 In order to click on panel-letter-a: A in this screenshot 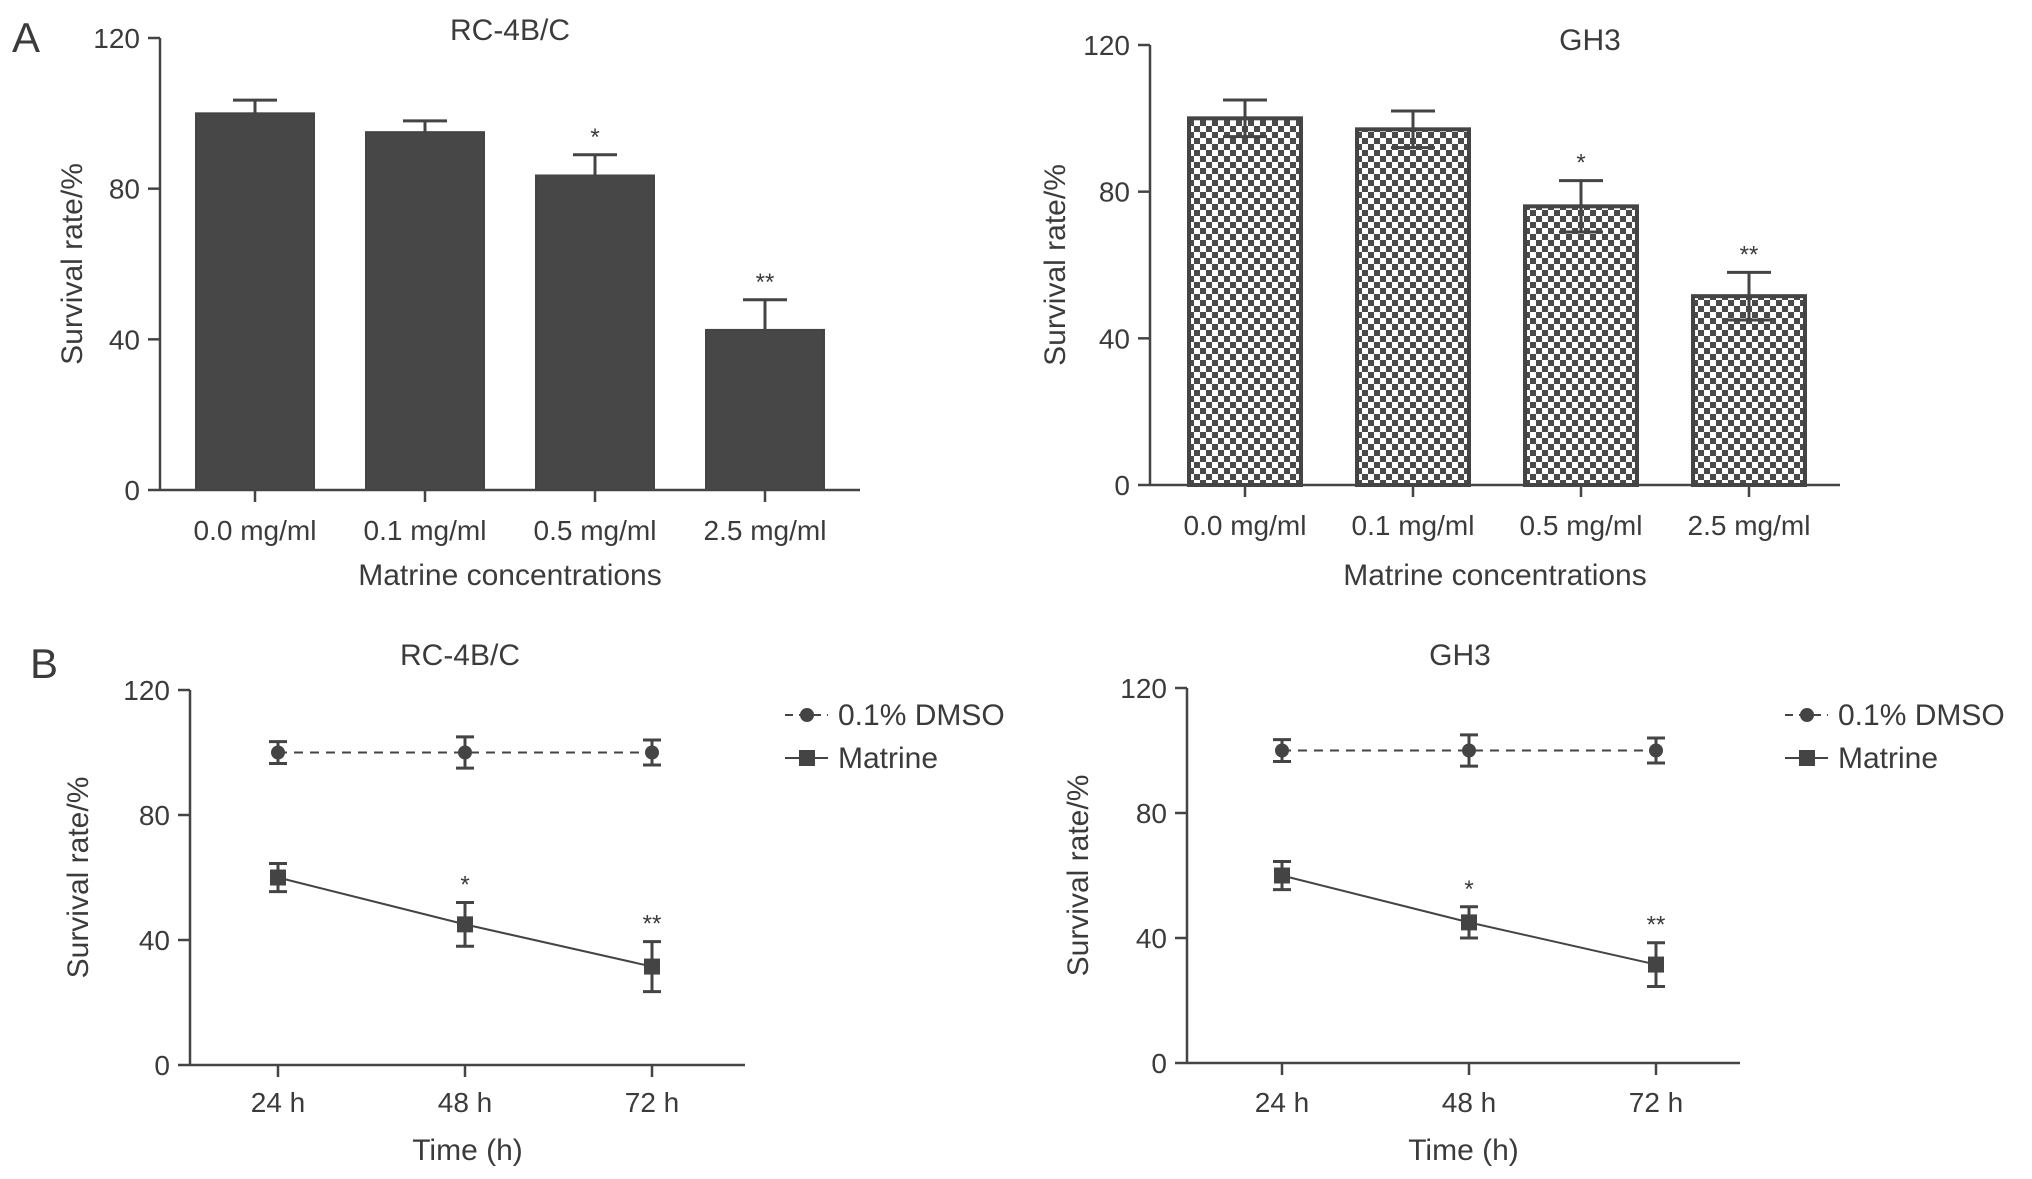, I will do `click(26, 37)`.